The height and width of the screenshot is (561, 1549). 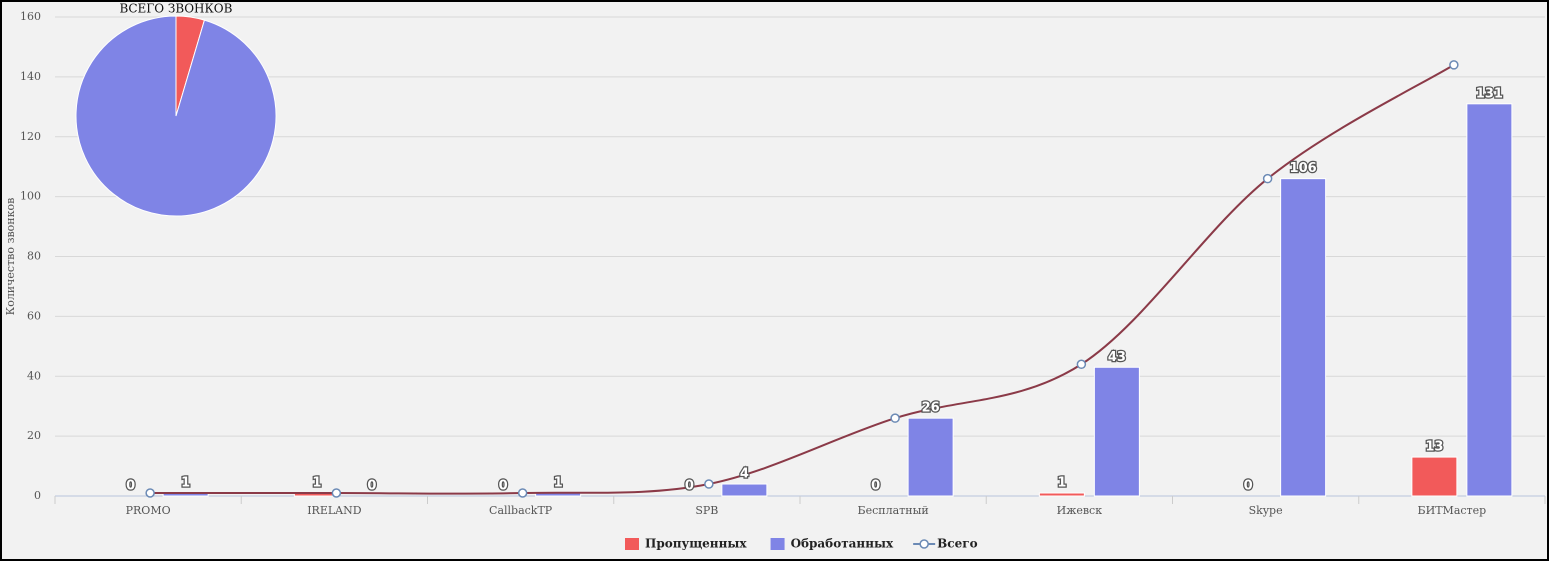 I want to click on x-tick-label: PROMO, so click(x=148, y=510).